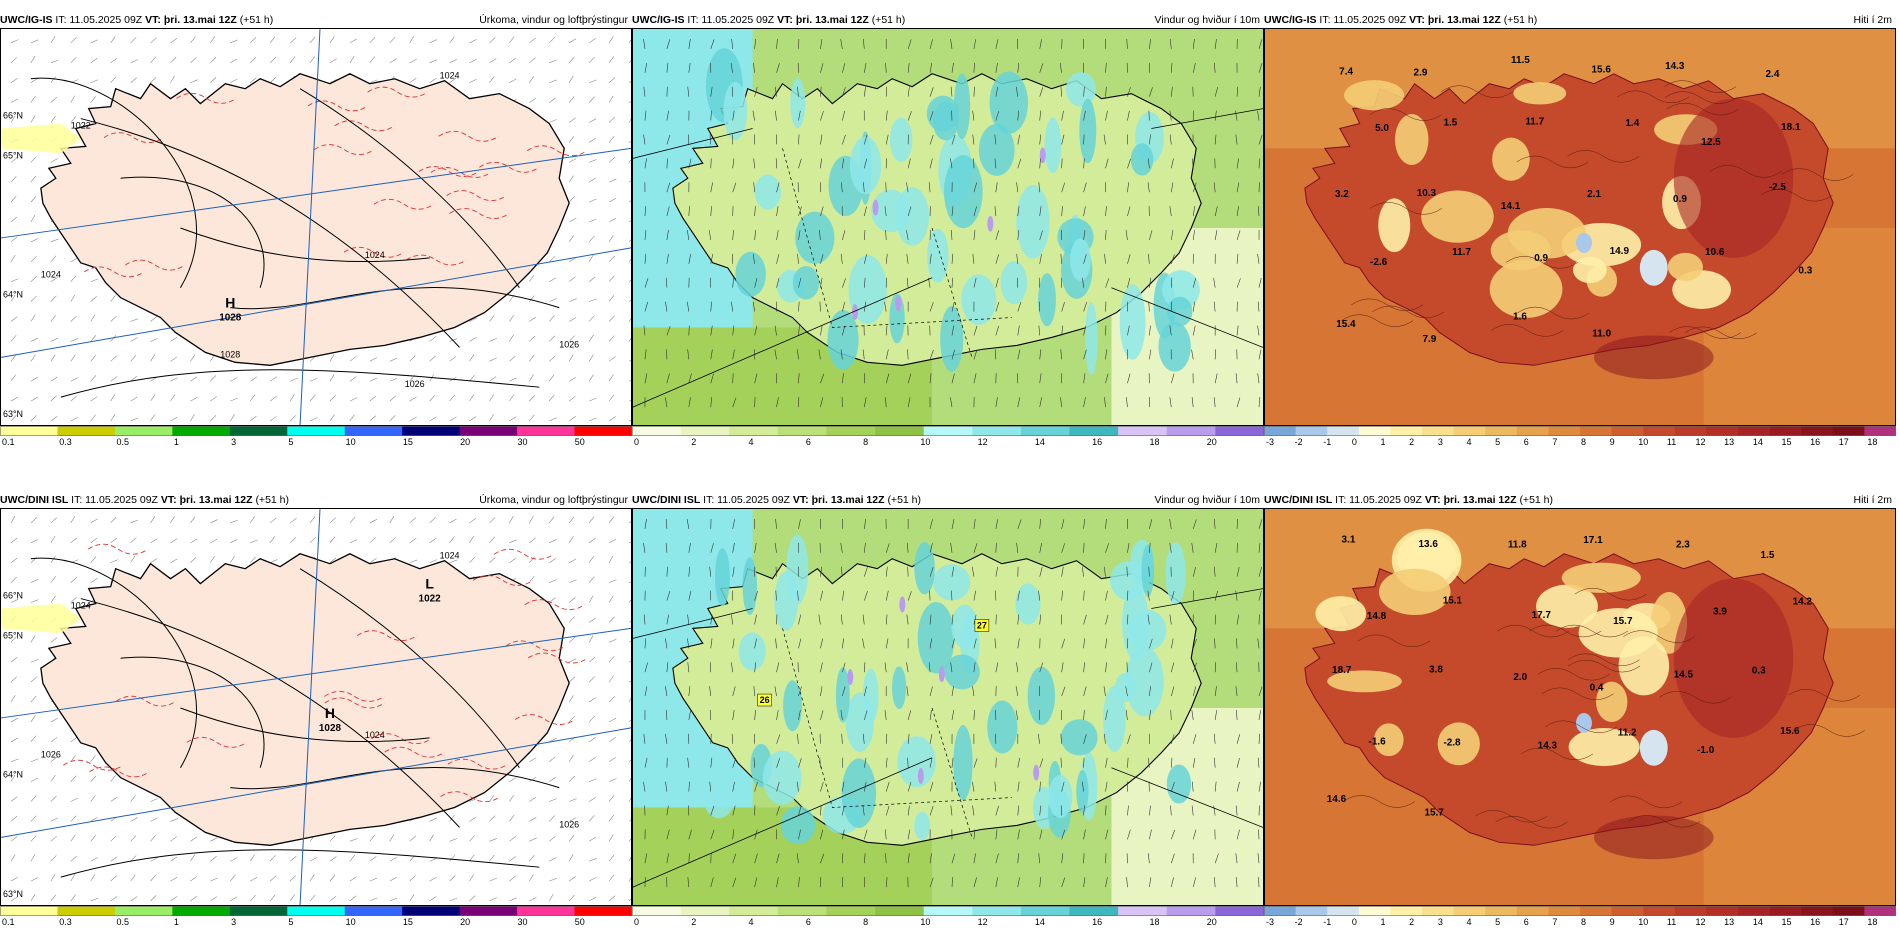 Image resolution: width=1900 pixels, height=952 pixels. Describe the element at coordinates (1511, 206) in the screenshot. I see `temperature-value: 14.1` at that location.